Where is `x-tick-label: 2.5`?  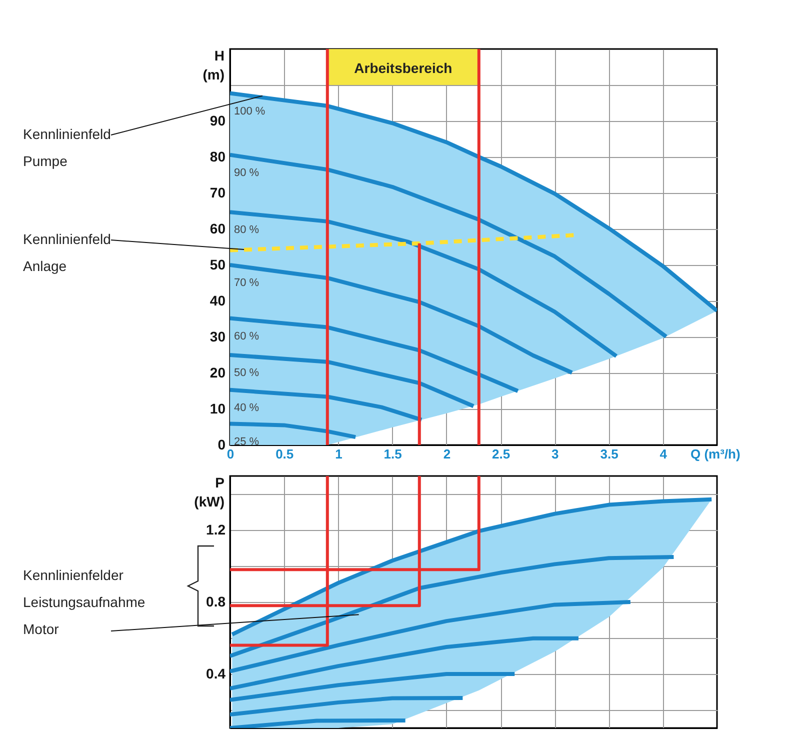
x-tick-label: 2.5 is located at coordinates (501, 454).